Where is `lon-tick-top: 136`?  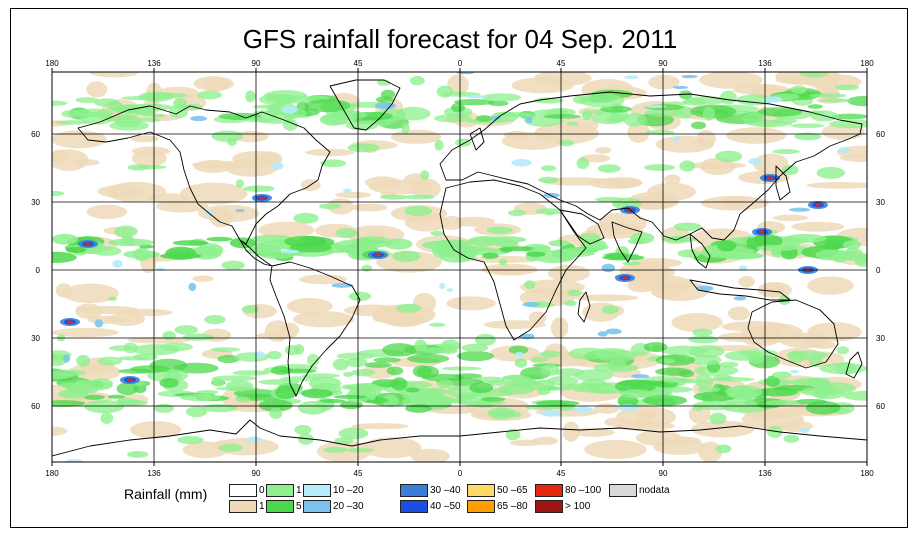 lon-tick-top: 136 is located at coordinates (765, 63).